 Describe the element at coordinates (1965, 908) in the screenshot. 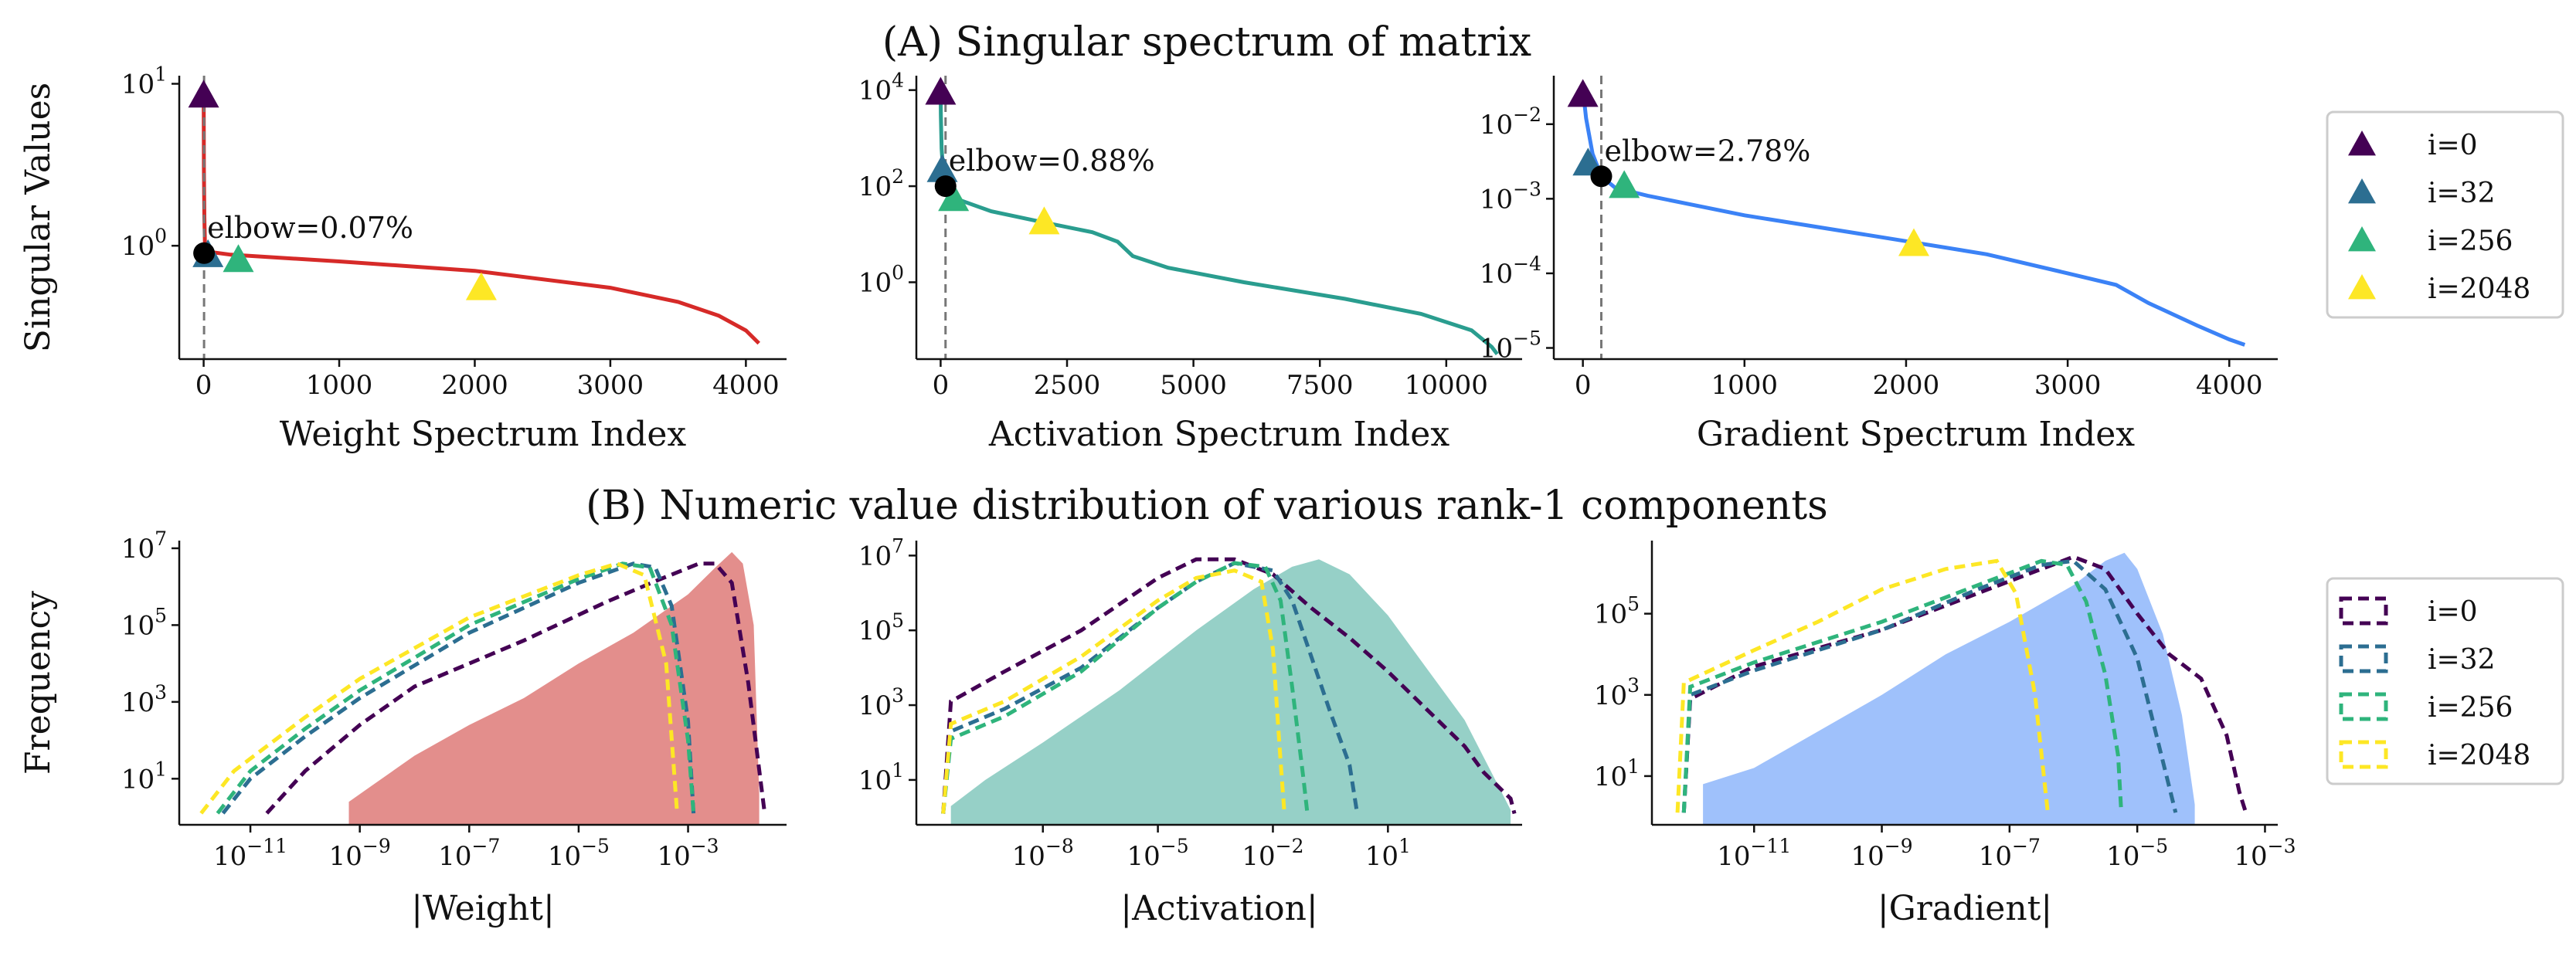

I see `gradient_hist-xlabel: |Gradient|` at that location.